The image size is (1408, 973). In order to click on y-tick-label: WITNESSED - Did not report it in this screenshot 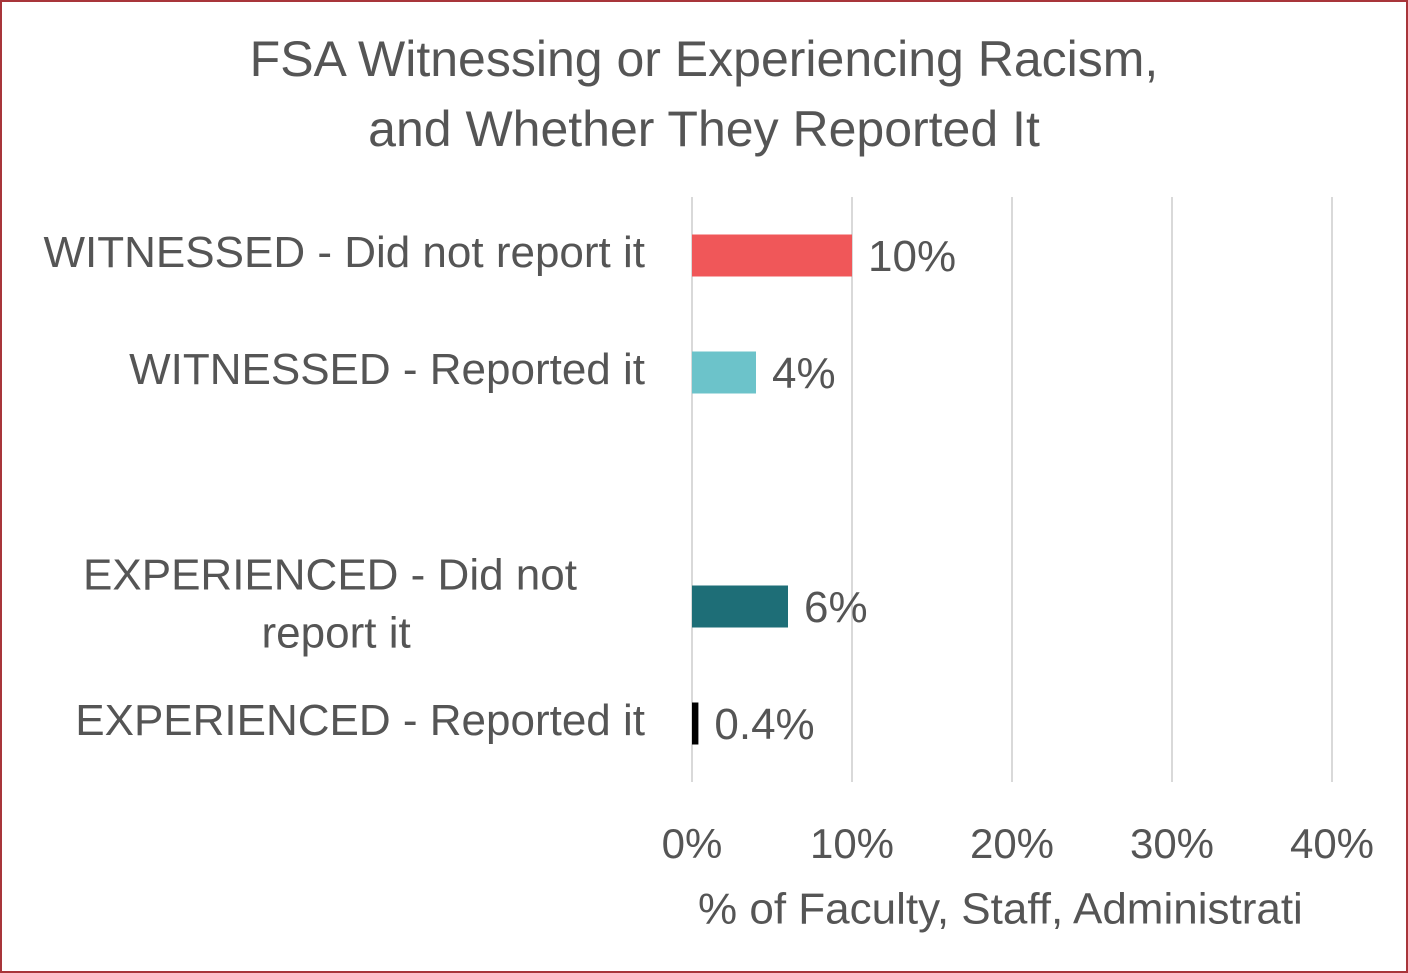, I will do `click(344, 252)`.